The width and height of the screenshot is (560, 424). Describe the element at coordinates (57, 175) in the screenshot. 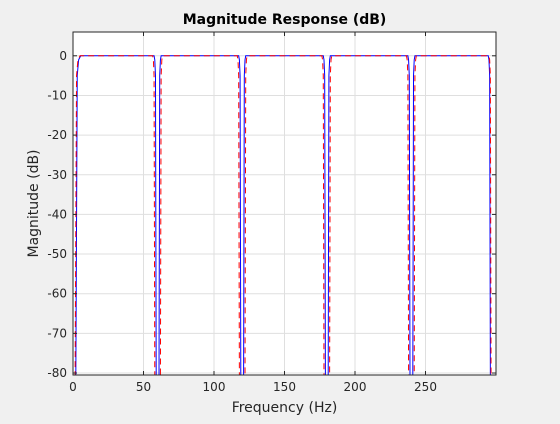

I see `y-tick-label: -30` at that location.